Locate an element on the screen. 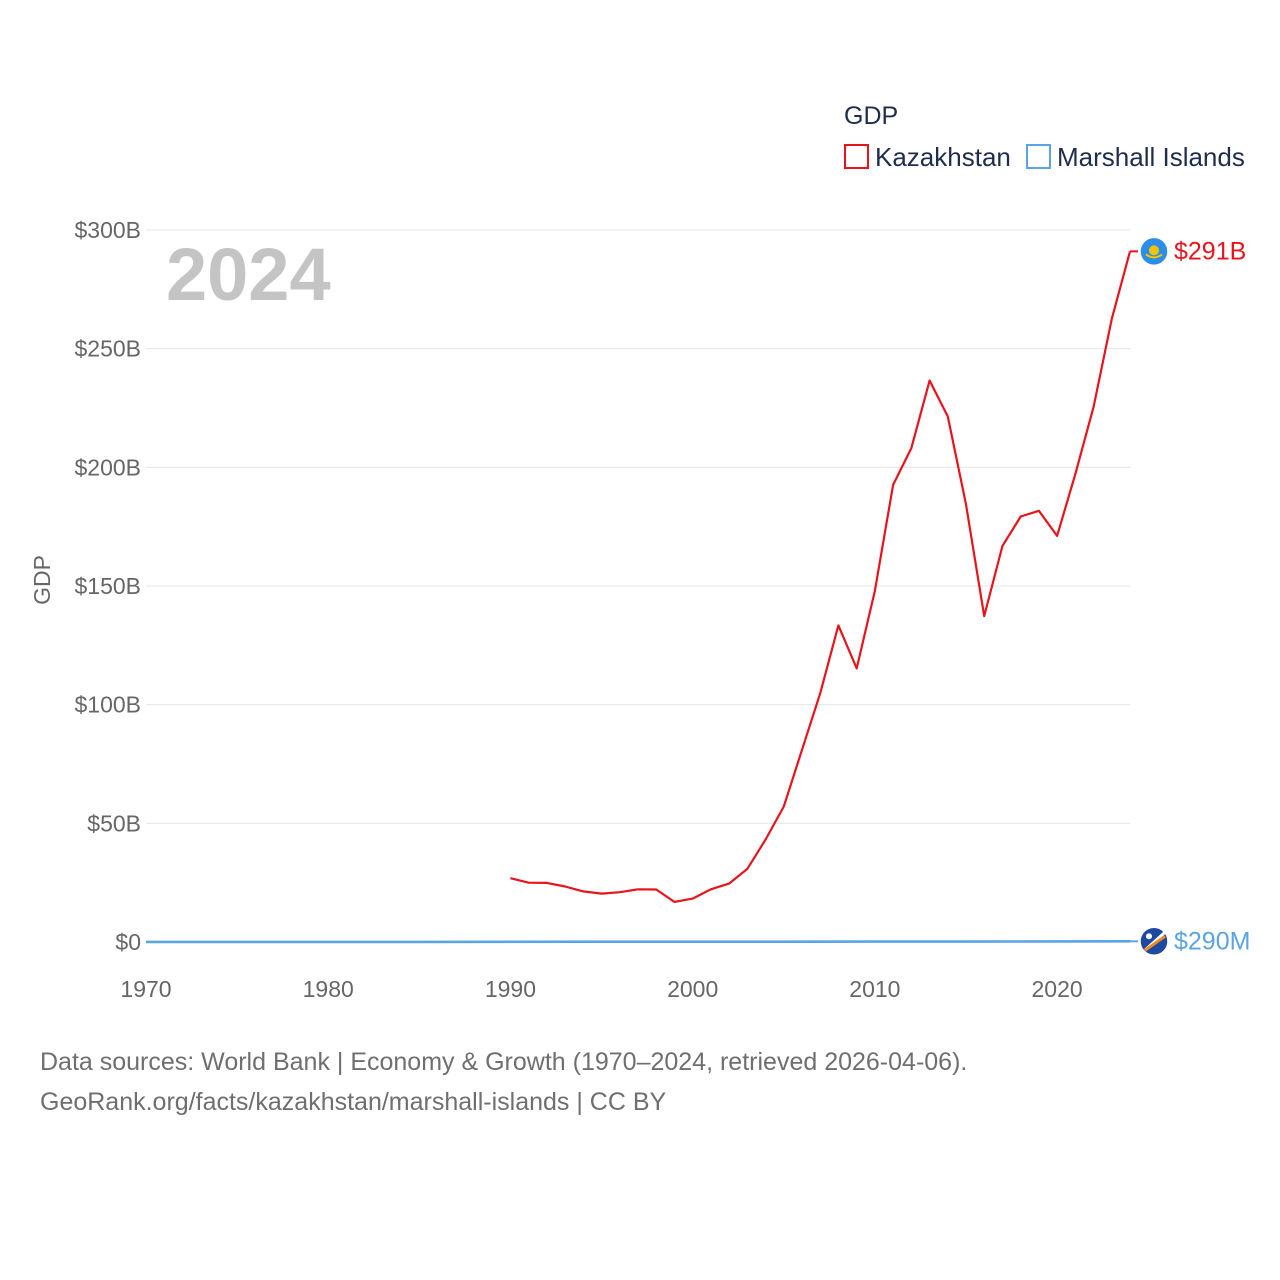 The image size is (1280, 1280). y-axis-ticks: $0 $50B $100B $150B $200B $250B $300B is located at coordinates (107, 586).